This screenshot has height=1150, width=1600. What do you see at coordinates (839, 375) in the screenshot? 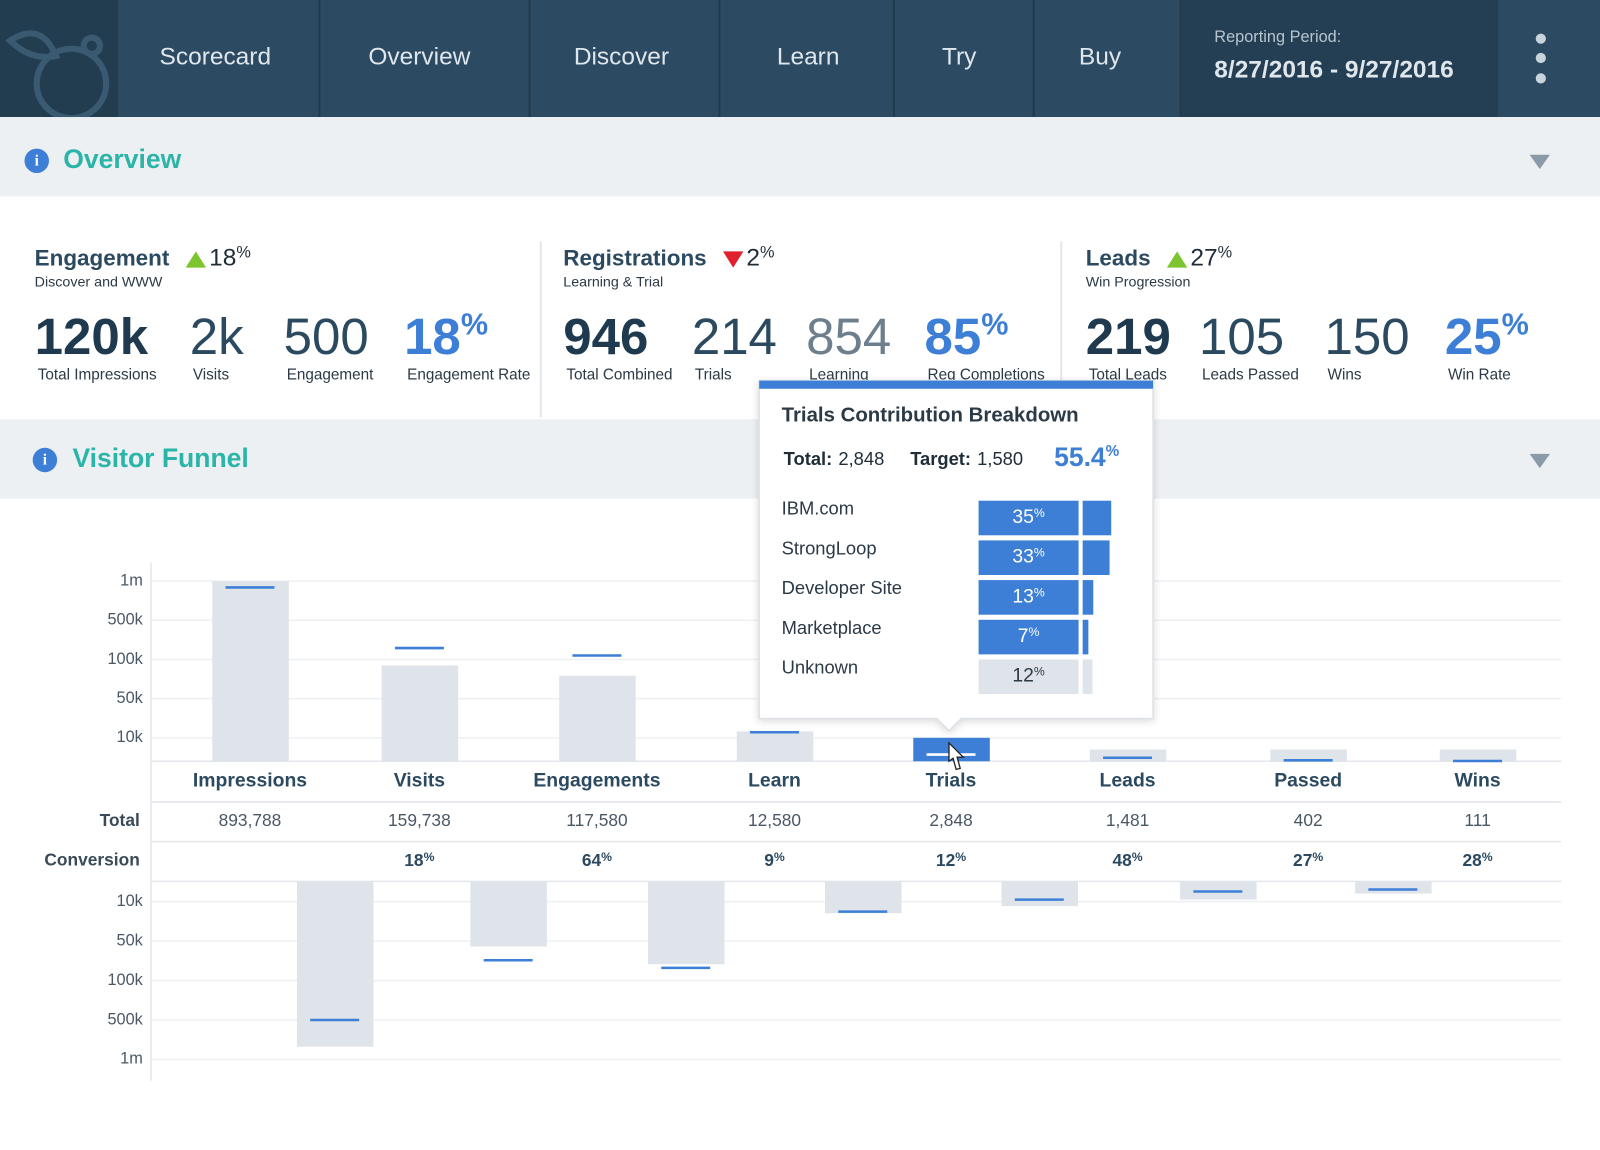
I see `metric-label: Learning` at bounding box center [839, 375].